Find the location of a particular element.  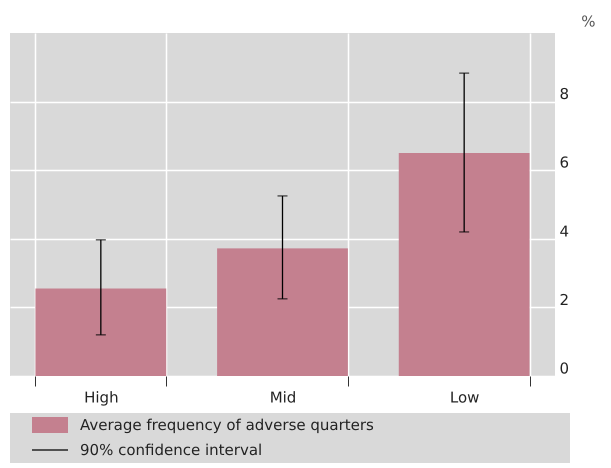

legend-label: Average frequency of adverse quarters is located at coordinates (227, 425).